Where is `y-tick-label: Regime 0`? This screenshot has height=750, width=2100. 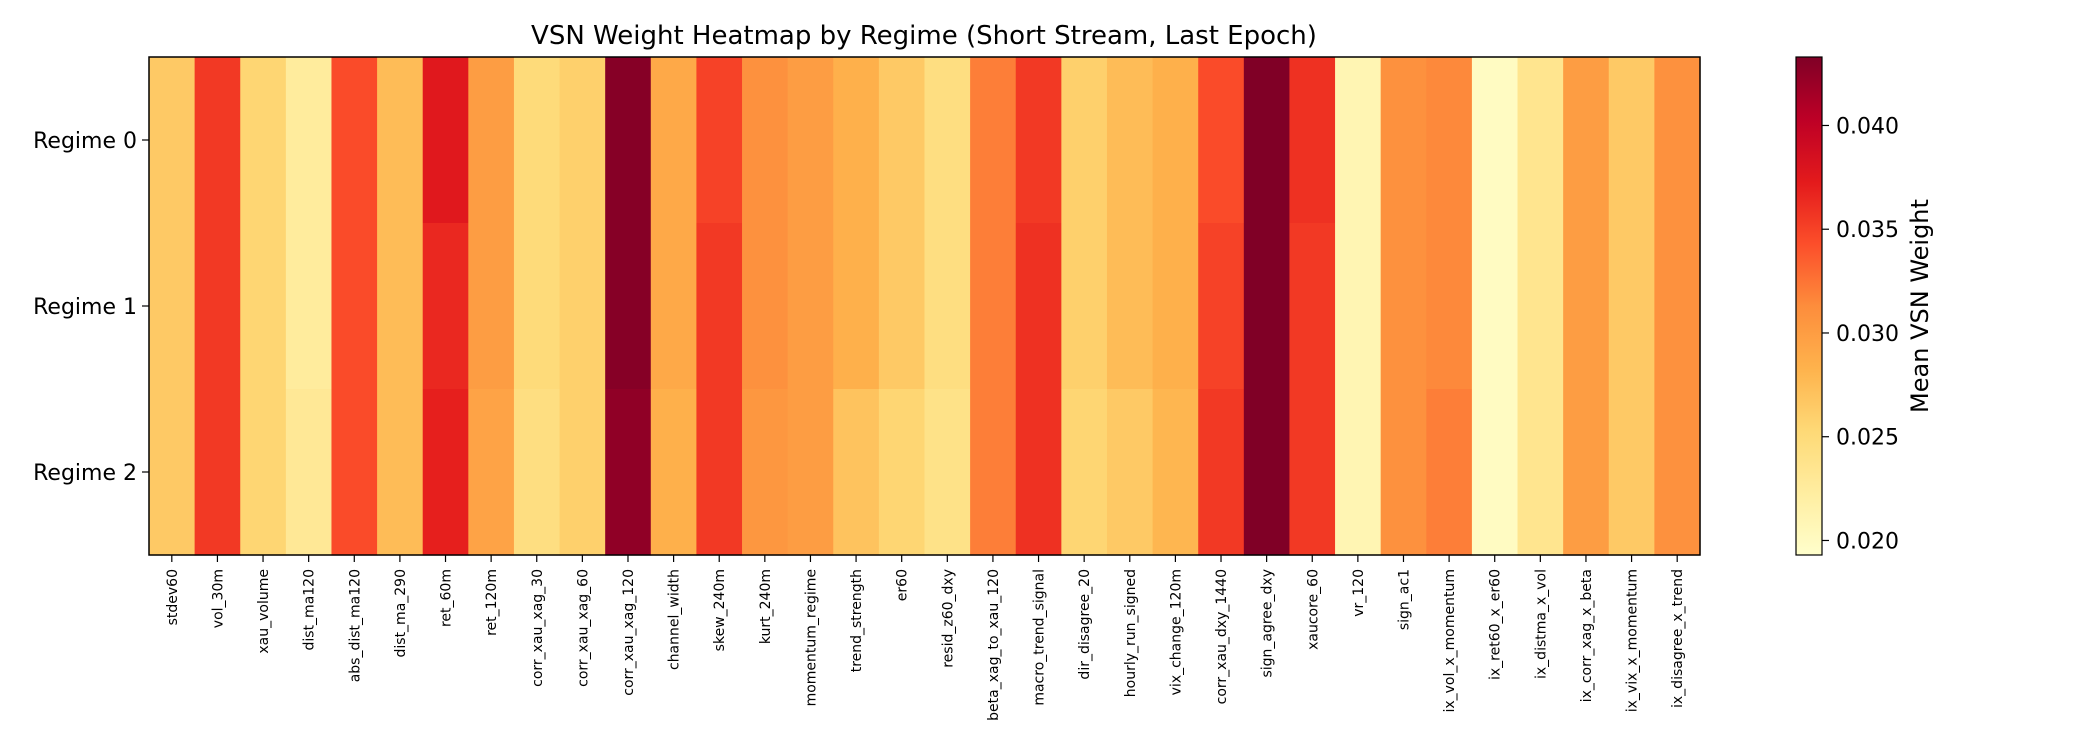
y-tick-label: Regime 0 is located at coordinates (85, 141).